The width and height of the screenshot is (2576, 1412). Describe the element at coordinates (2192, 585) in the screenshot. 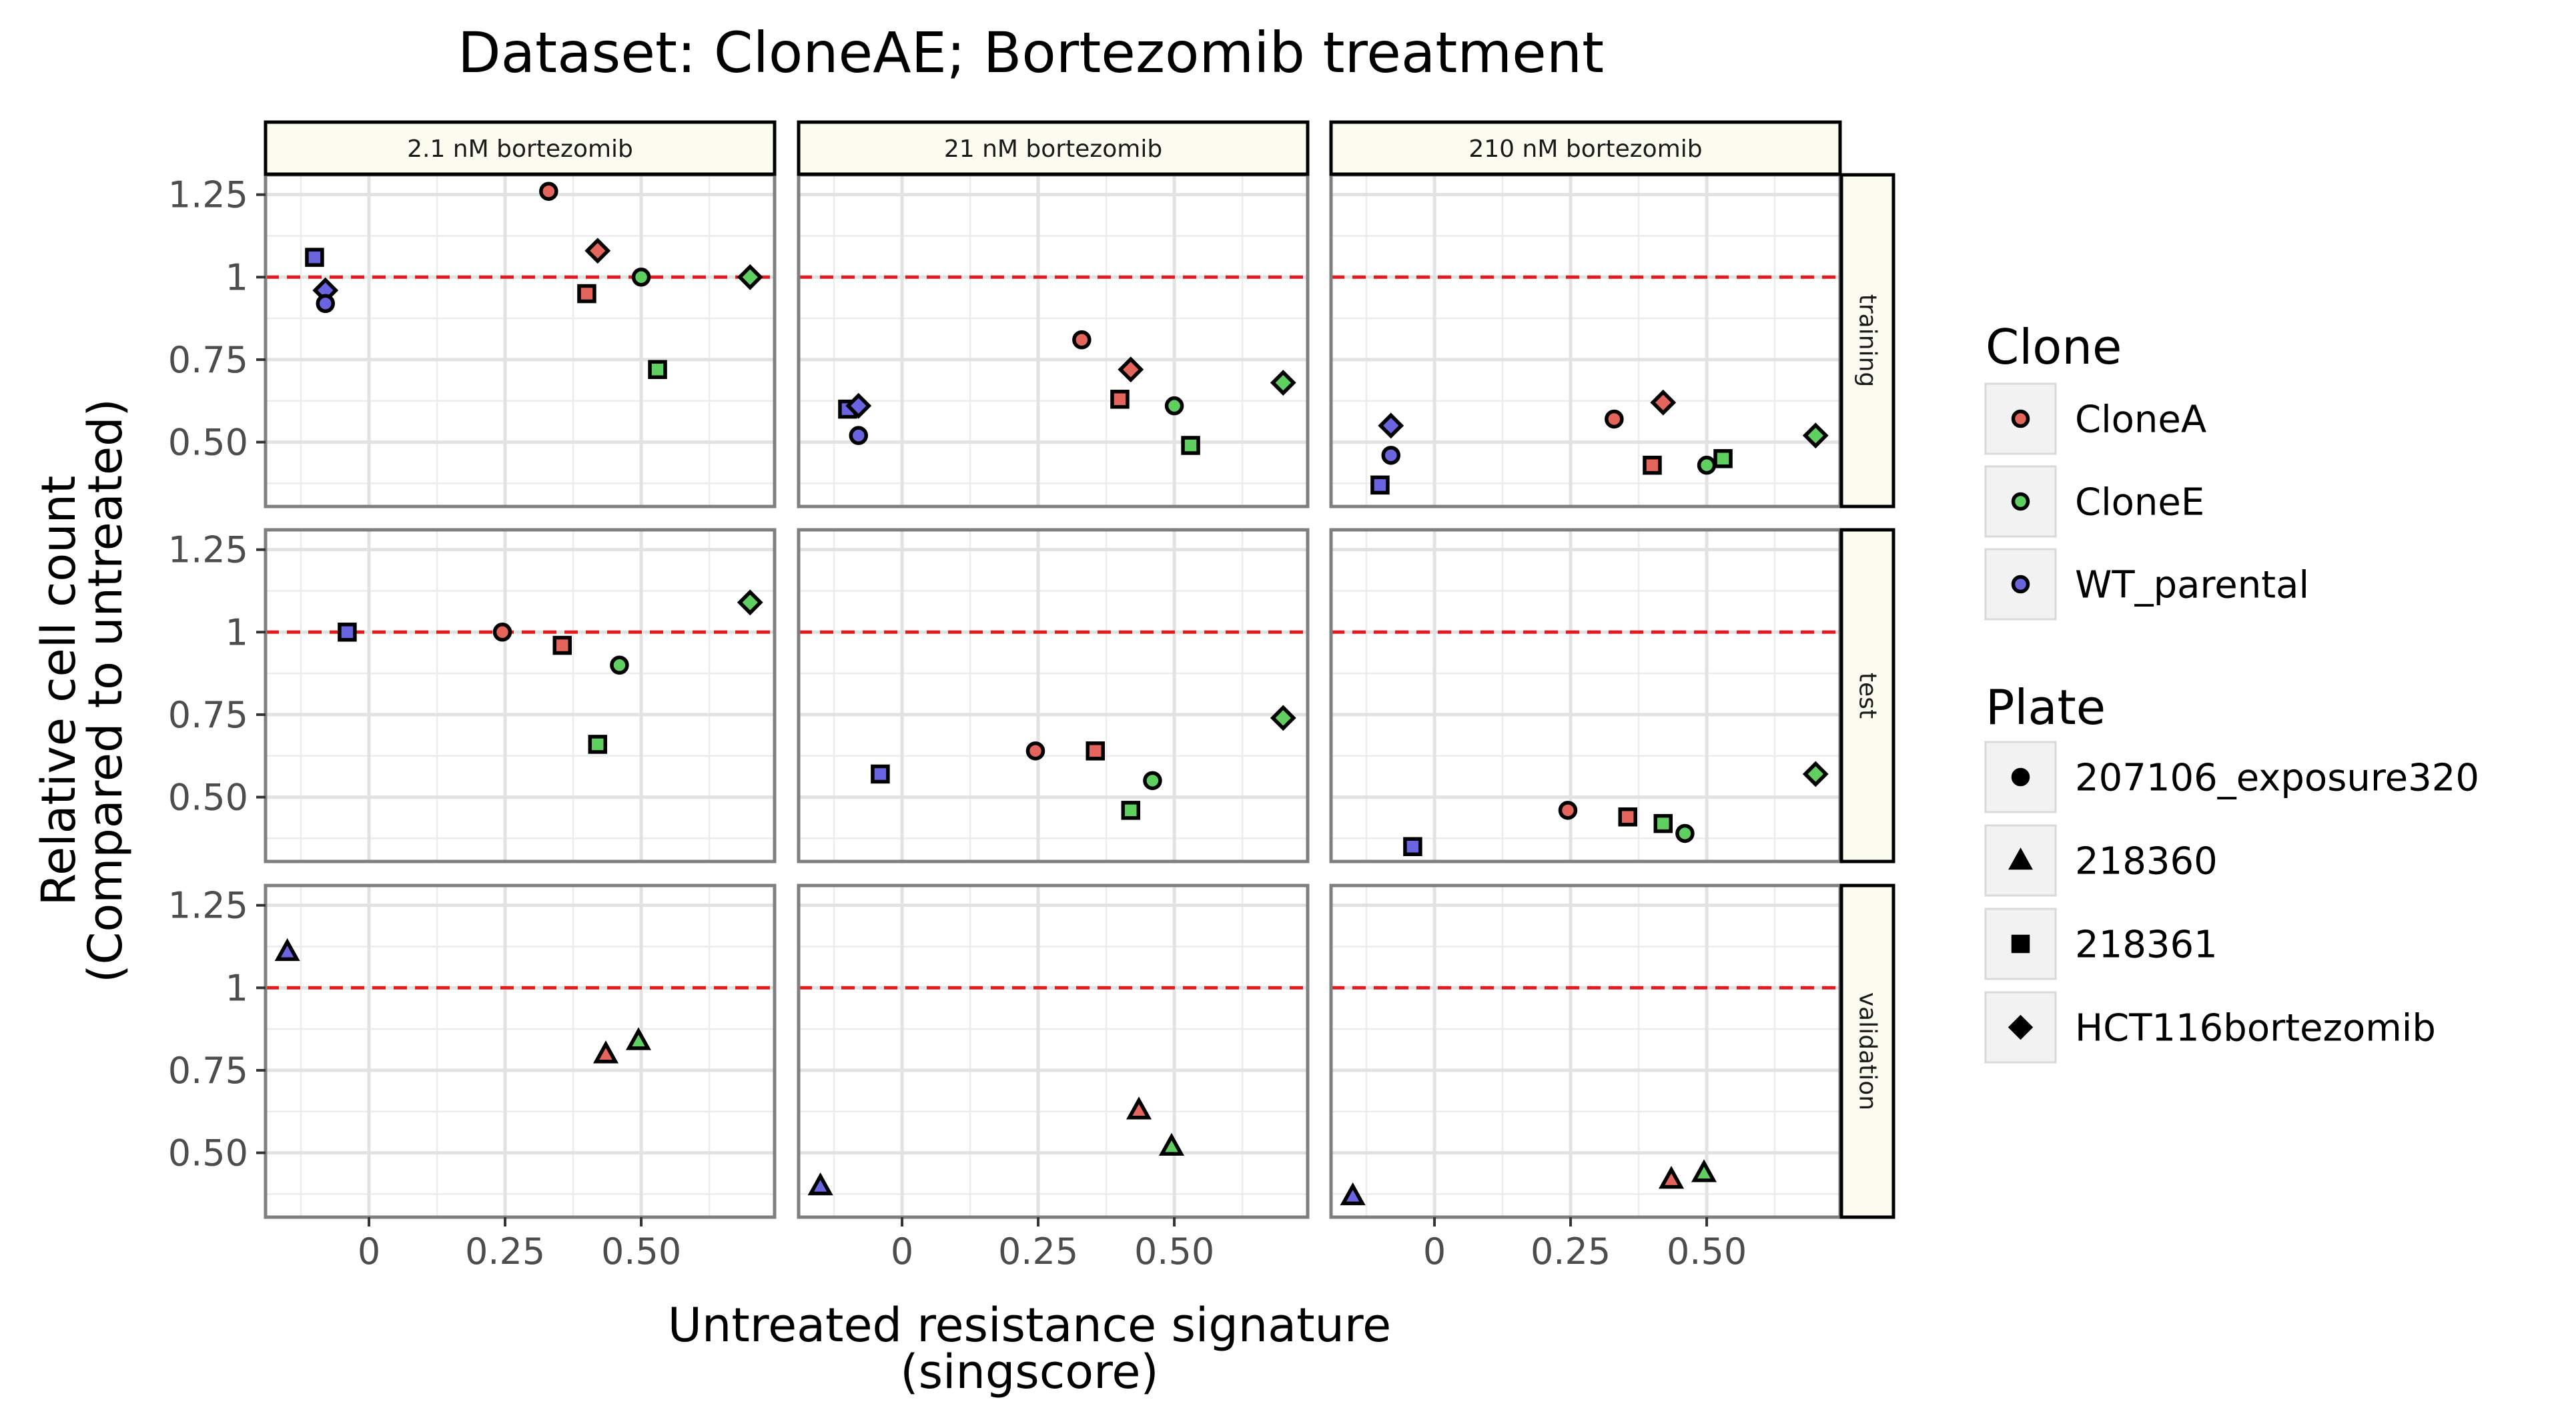

I see `legend-label-WT_parental: WT_parental` at that location.